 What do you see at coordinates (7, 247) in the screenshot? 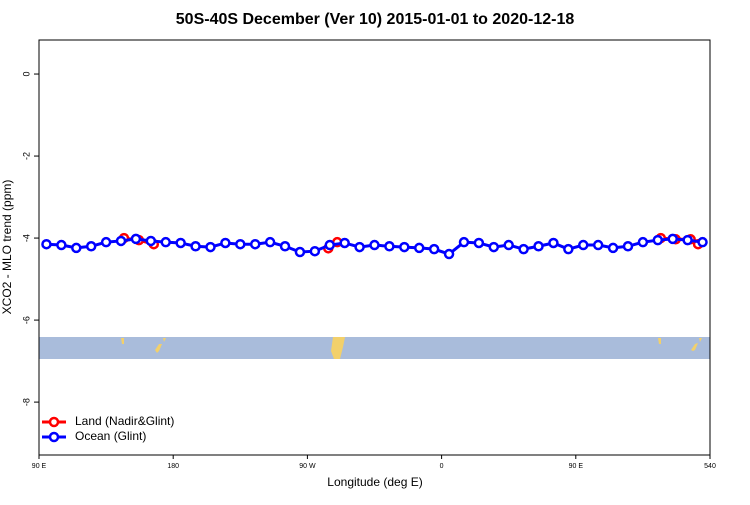
I see `y-axis-label: XCO2 - MLO trend (ppm)` at bounding box center [7, 247].